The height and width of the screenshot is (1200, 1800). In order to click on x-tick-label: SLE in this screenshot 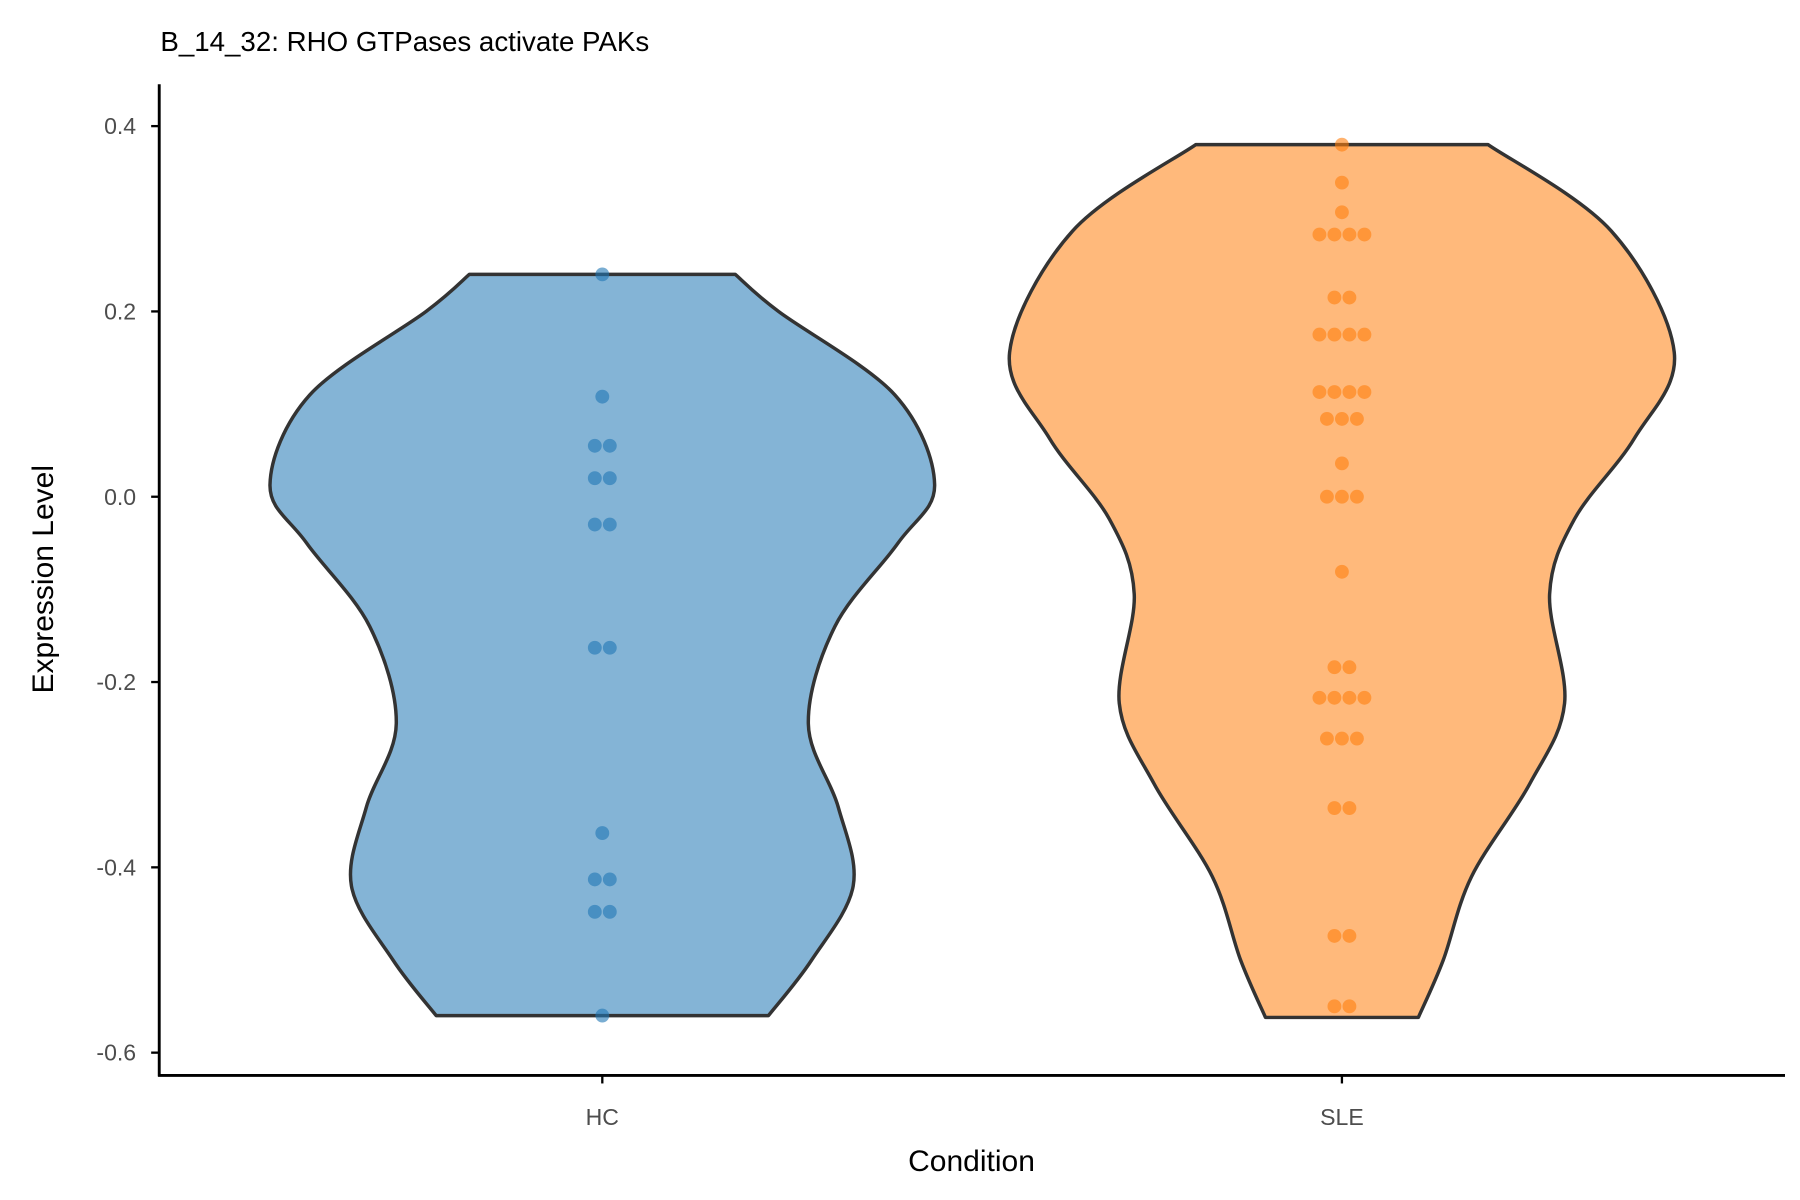, I will do `click(1342, 1117)`.